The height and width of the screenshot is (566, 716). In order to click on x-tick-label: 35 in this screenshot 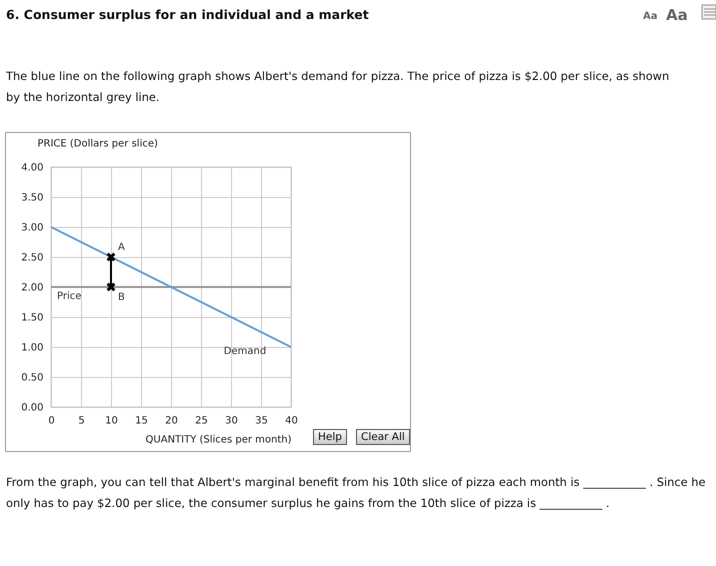, I will do `click(261, 421)`.